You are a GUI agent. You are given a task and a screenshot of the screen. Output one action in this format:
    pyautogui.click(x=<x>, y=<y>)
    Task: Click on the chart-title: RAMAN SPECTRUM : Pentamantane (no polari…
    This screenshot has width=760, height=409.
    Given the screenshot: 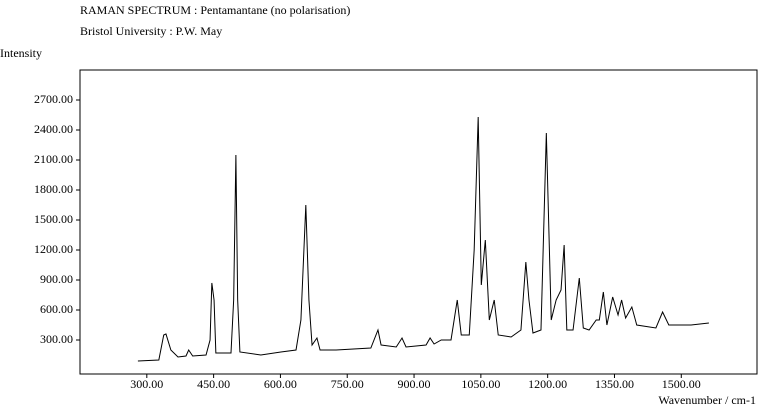 What is the action you would take?
    pyautogui.click(x=215, y=10)
    